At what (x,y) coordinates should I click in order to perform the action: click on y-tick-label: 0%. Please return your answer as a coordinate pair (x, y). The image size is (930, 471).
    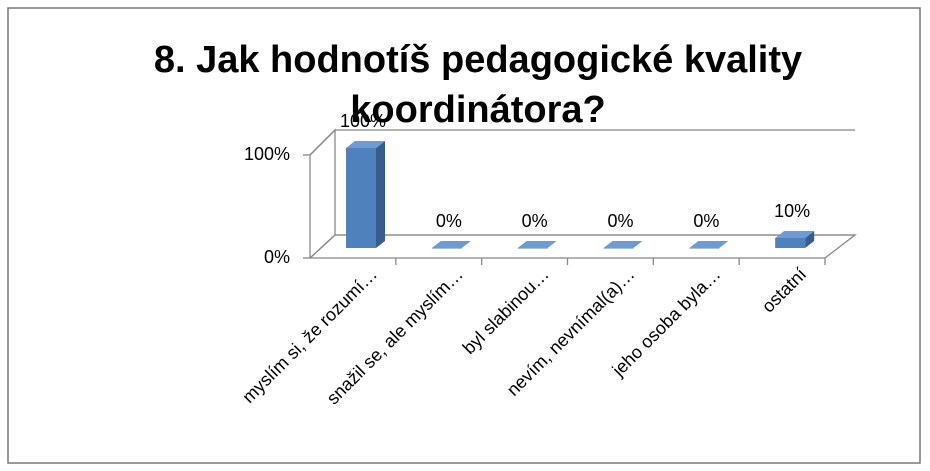
    Looking at the image, I should click on (277, 257).